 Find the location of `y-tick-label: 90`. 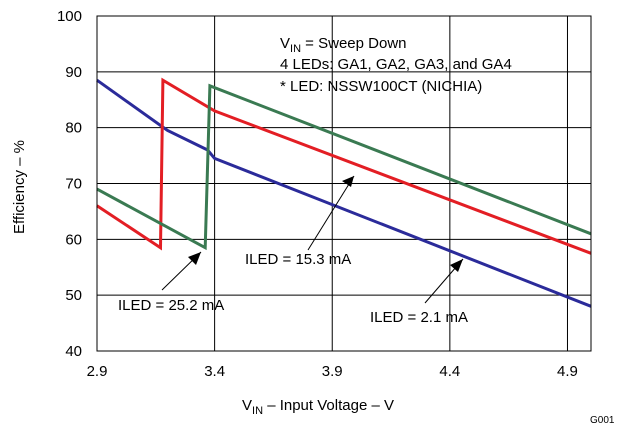

y-tick-label: 90 is located at coordinates (73, 72).